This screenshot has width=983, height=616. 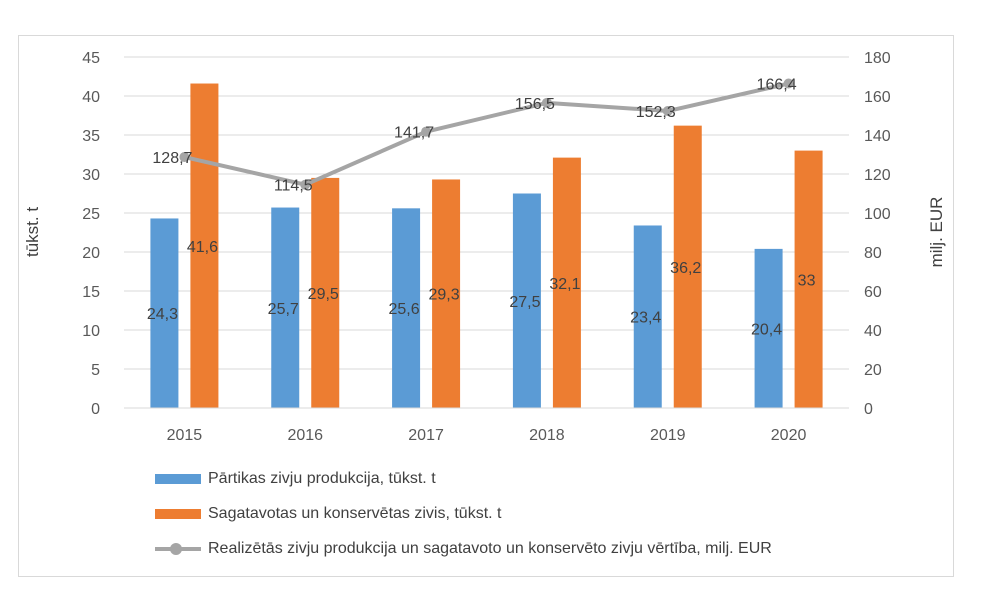 What do you see at coordinates (91, 253) in the screenshot?
I see `y-left-tick-label: 20` at bounding box center [91, 253].